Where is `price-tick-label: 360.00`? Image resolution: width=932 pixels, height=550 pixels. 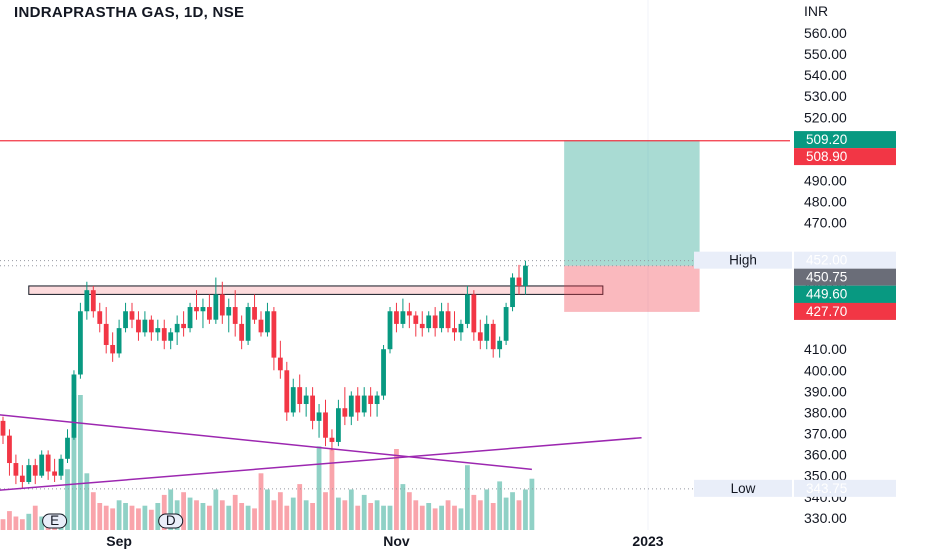
price-tick-label: 360.00 is located at coordinates (825, 455).